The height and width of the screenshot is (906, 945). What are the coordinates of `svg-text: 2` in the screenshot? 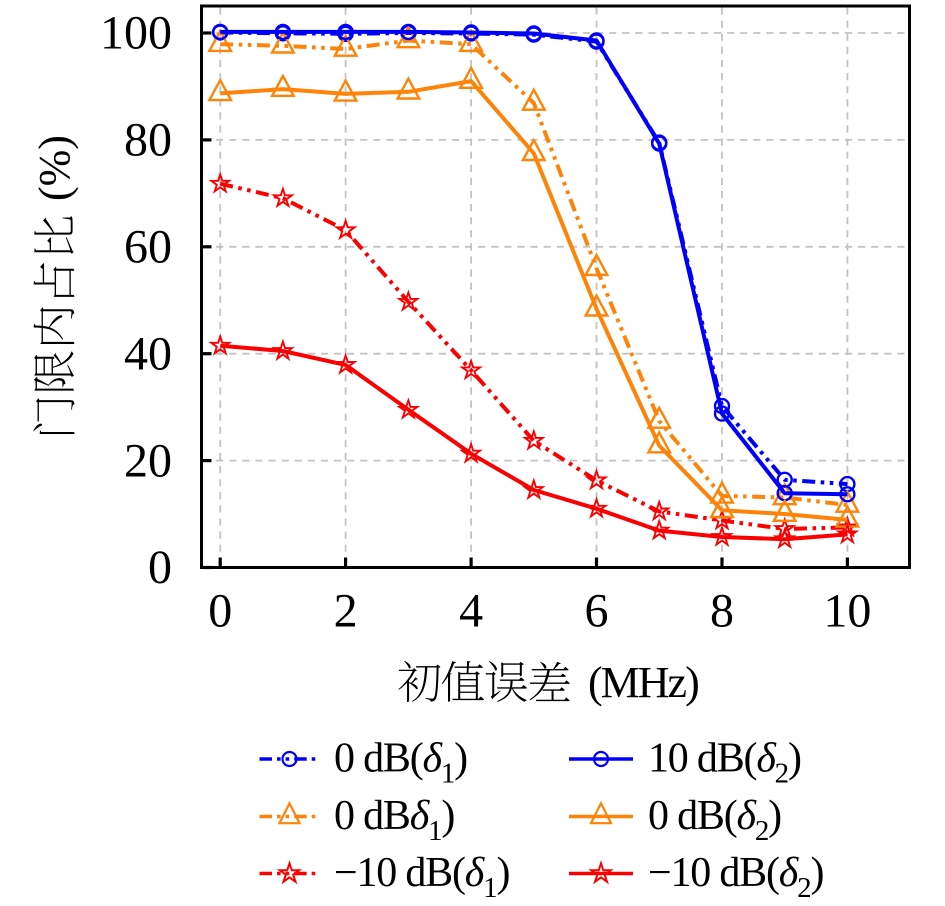 It's located at (346, 611).